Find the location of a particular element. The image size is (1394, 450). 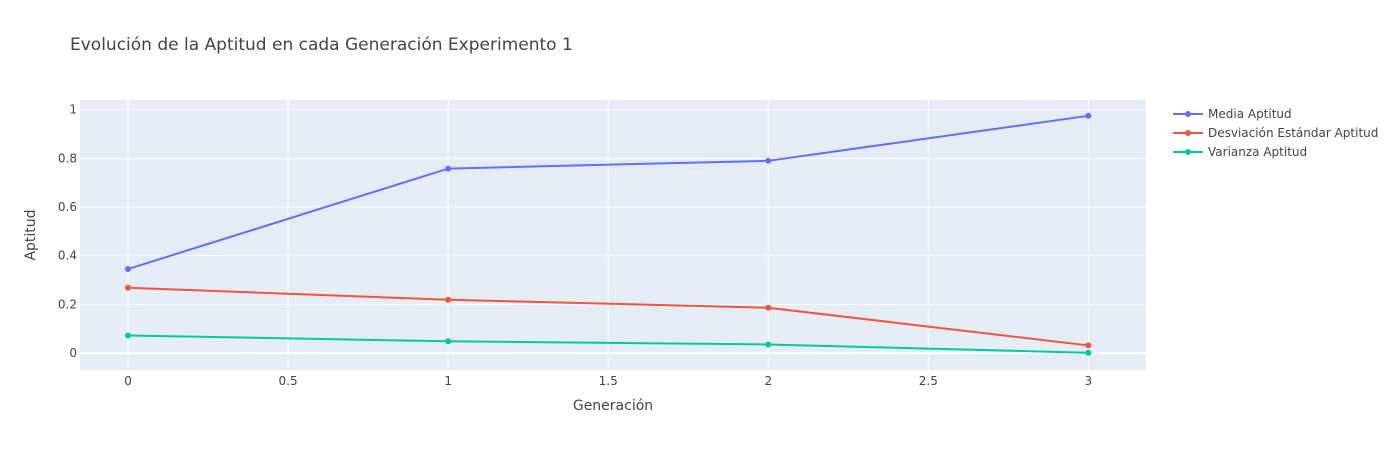

x-tick-label: 2 is located at coordinates (768, 381).